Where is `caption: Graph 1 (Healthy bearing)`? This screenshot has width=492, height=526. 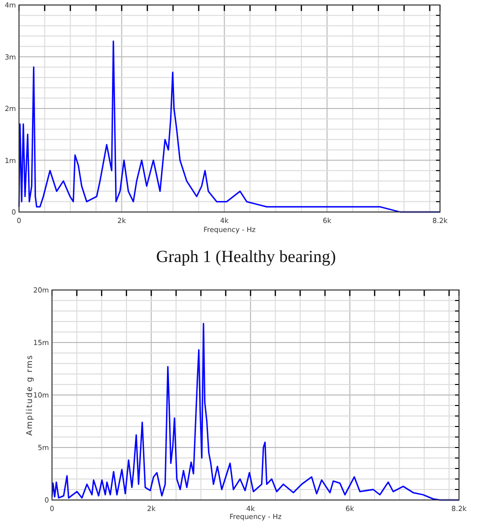 caption: Graph 1 (Healthy bearing) is located at coordinates (246, 256).